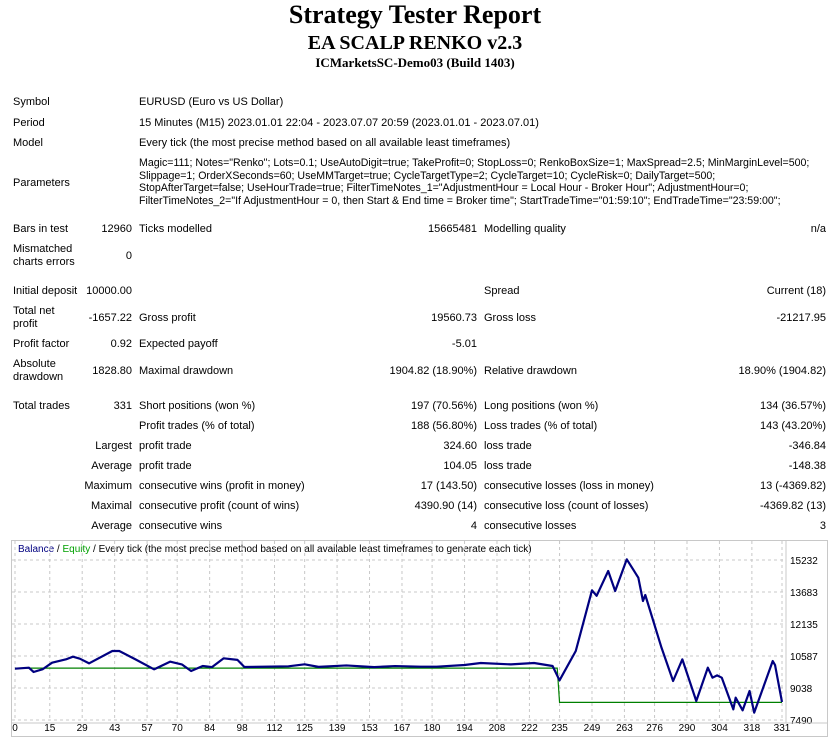  I want to click on server-build: ICMarketsSC-Demo03 (Build 1403), so click(415, 62).